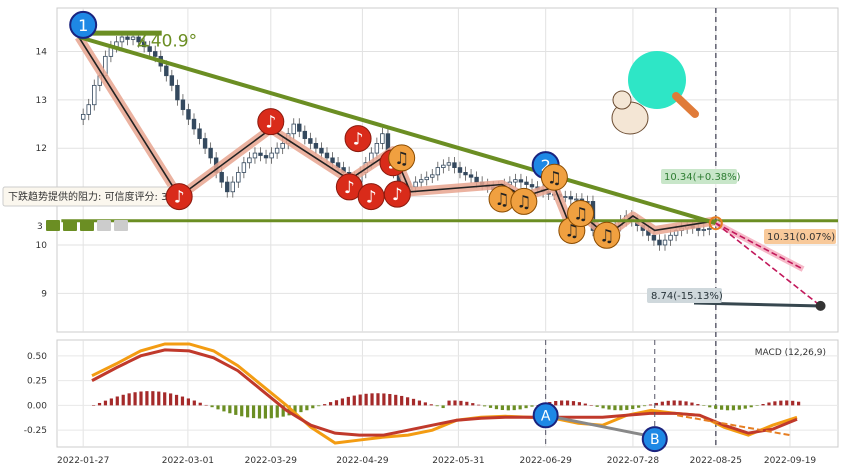  Describe the element at coordinates (655, 440) in the screenshot. I see `macd-marker-label: B` at that location.